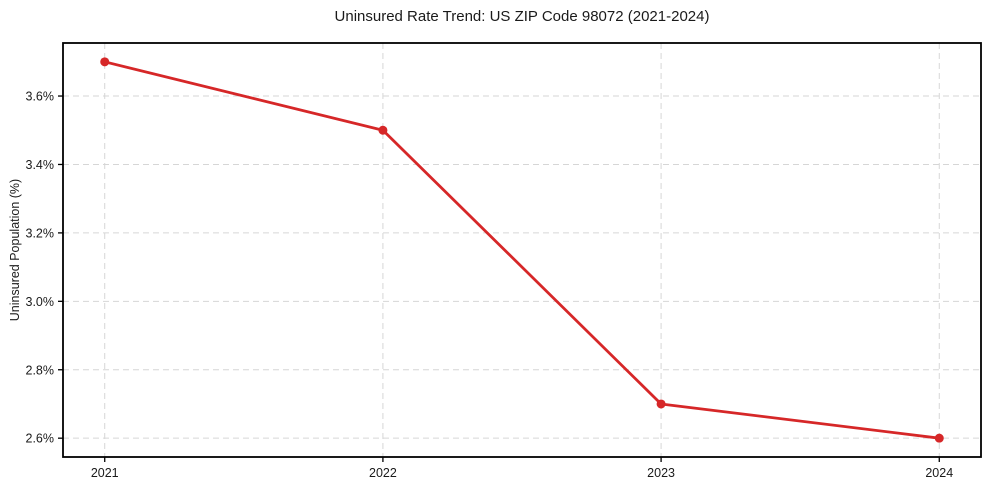 The width and height of the screenshot is (989, 495). What do you see at coordinates (383, 130) in the screenshot?
I see `data-point-2022` at bounding box center [383, 130].